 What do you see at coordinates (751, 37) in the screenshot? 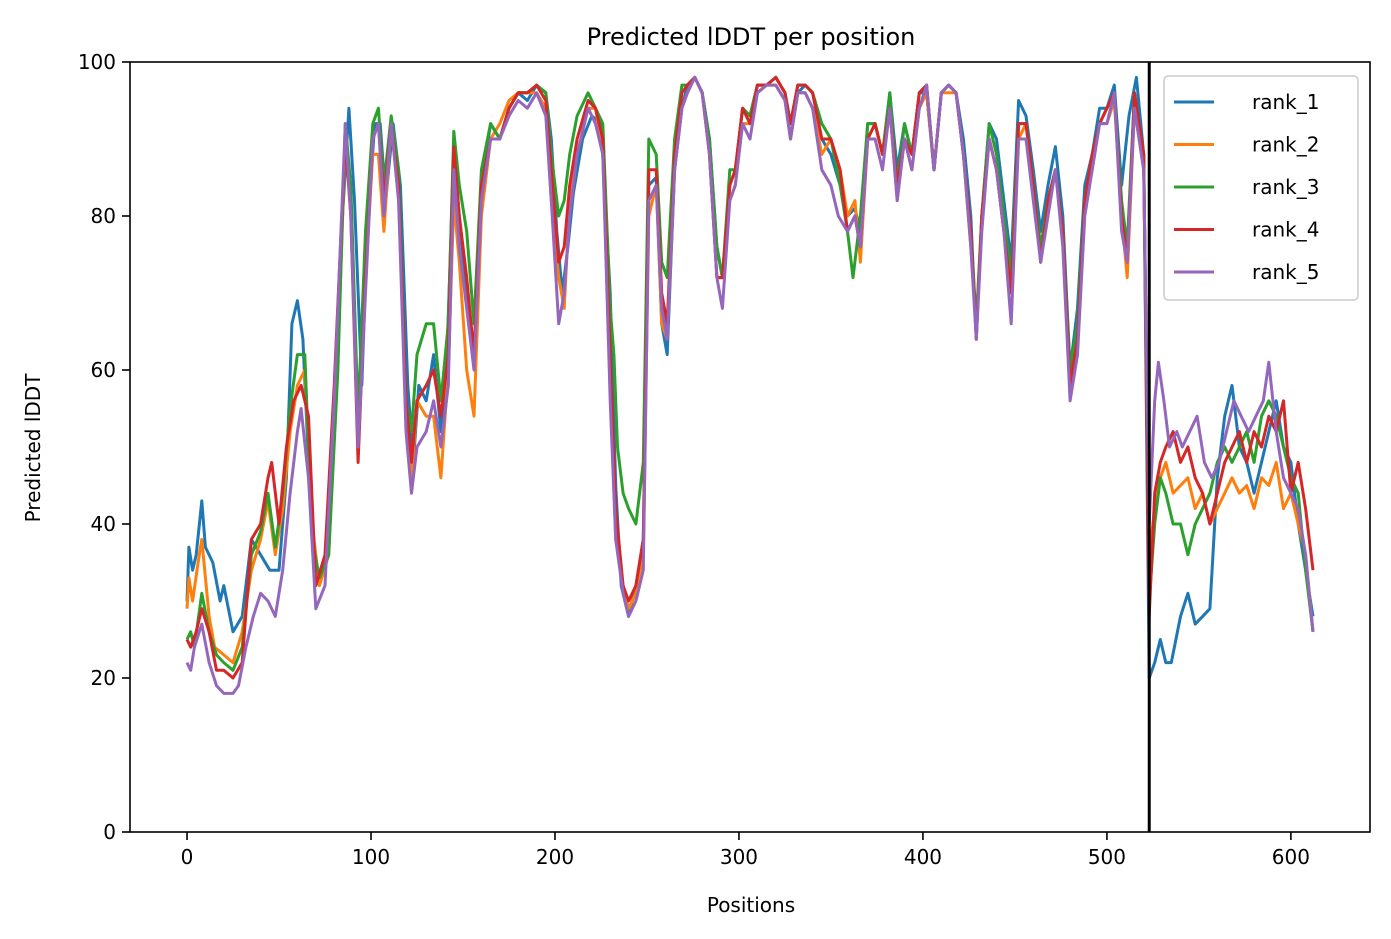
I see `chart-title: Predicted lDDT per position` at bounding box center [751, 37].